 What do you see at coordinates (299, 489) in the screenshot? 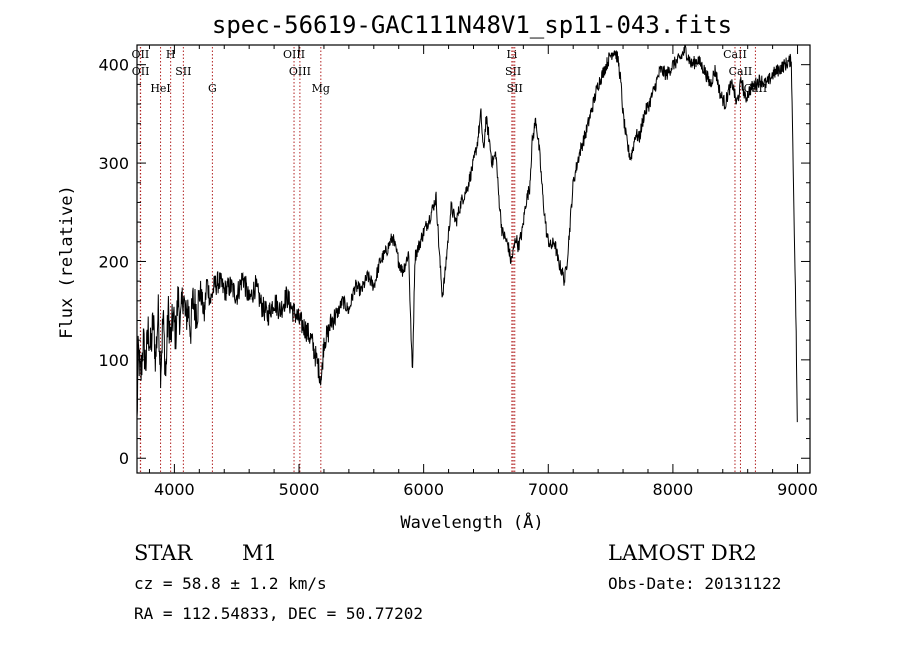
I see `x-tick-label: 5000` at bounding box center [299, 489].